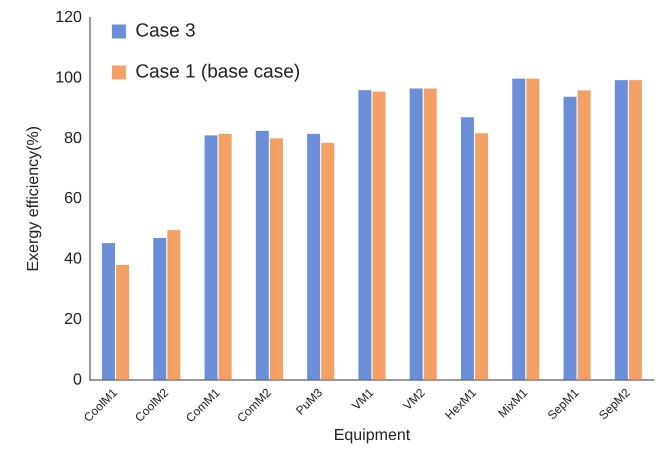 This screenshot has width=668, height=453. Describe the element at coordinates (68, 17) in the screenshot. I see `y-tick-label: 120` at that location.